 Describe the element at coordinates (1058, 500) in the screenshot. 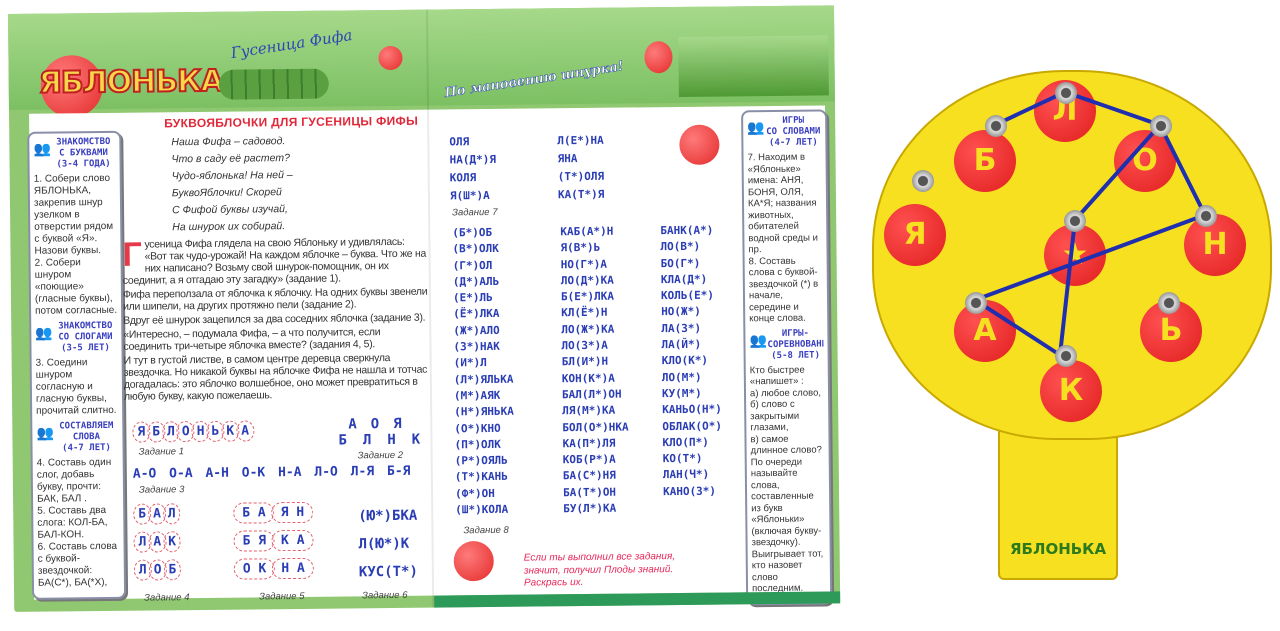

I see `tree-trunk` at that location.